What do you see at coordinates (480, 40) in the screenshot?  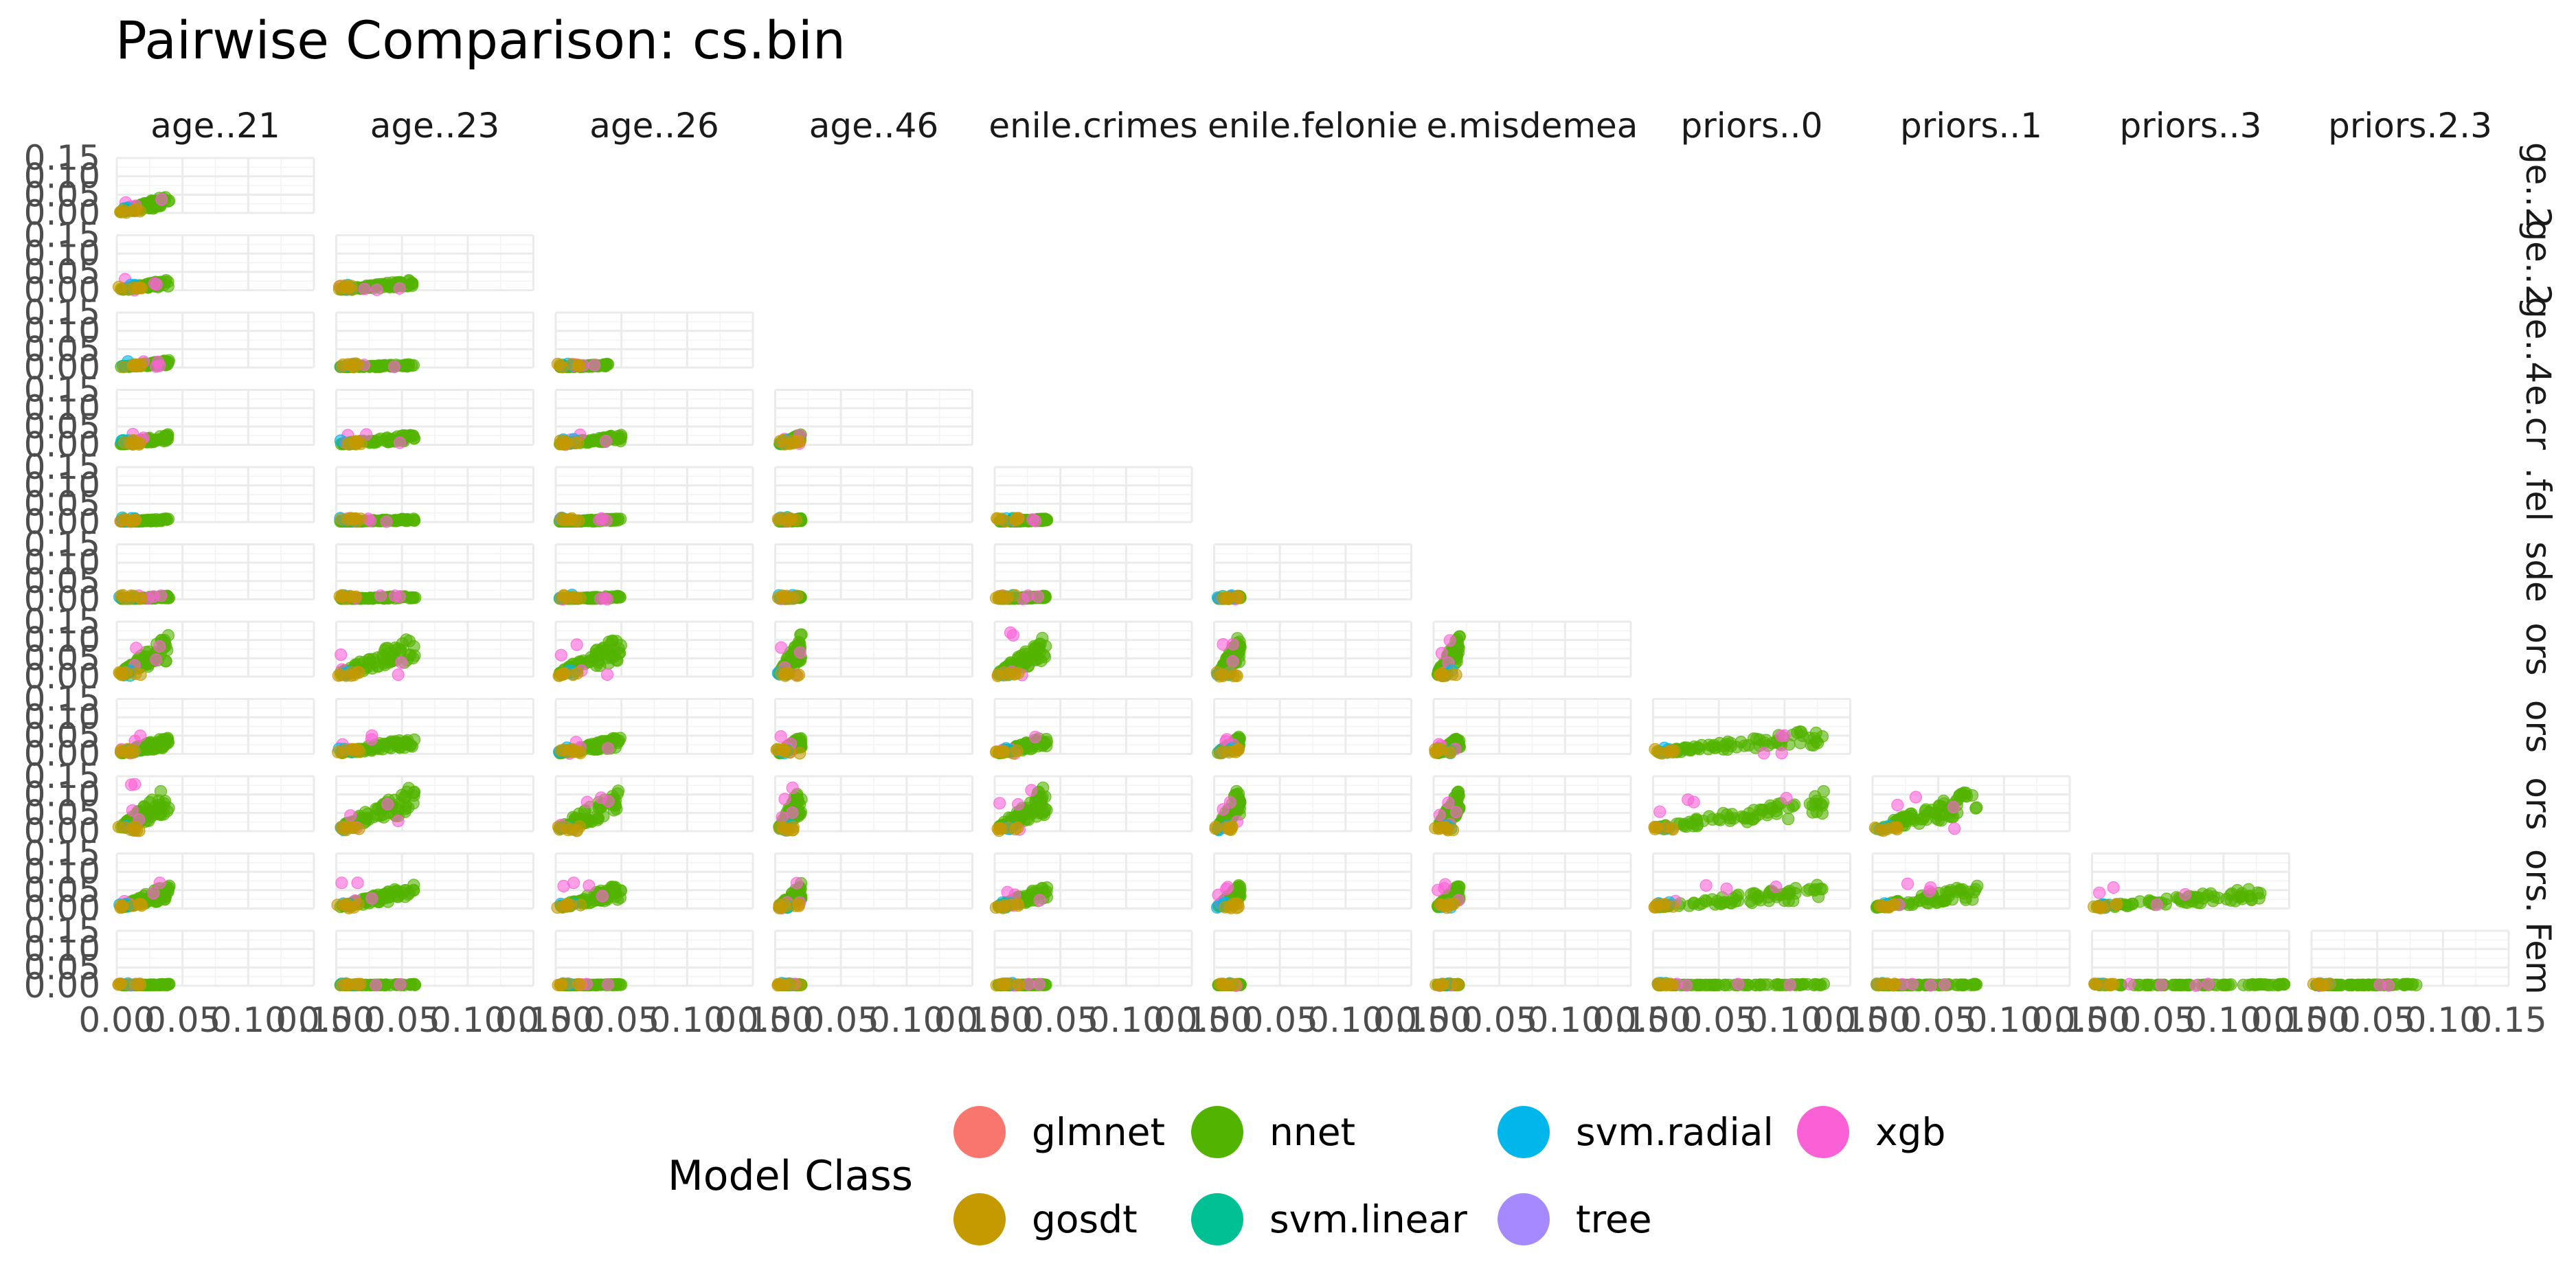 I see `chart-title: Pairwise Comparison: cs.bin` at bounding box center [480, 40].